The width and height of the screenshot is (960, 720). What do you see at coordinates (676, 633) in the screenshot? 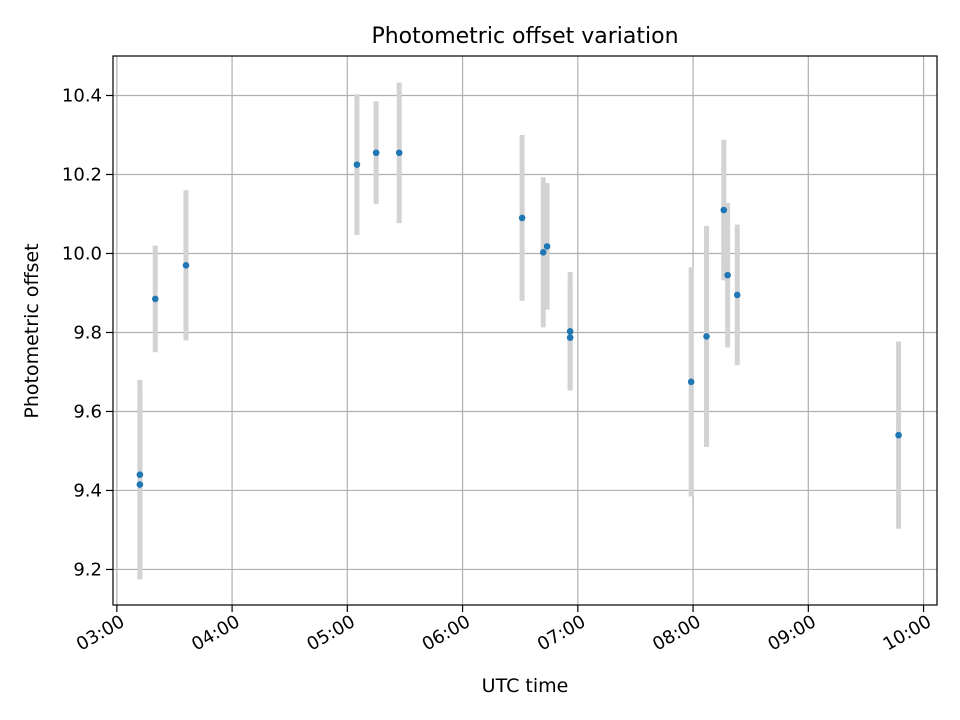
I see `x-tick-label: 08:00` at bounding box center [676, 633].